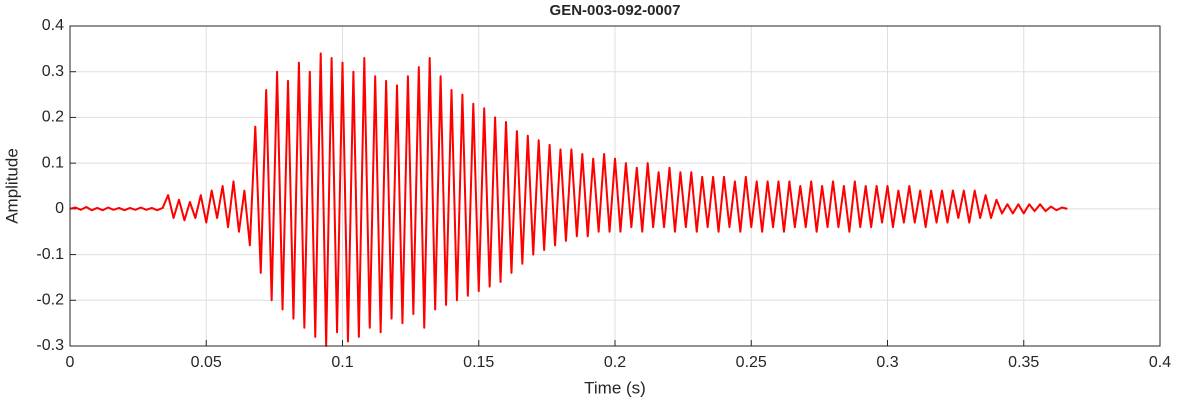 The image size is (1177, 404). What do you see at coordinates (70, 362) in the screenshot?
I see `x-tick-label: 0` at bounding box center [70, 362].